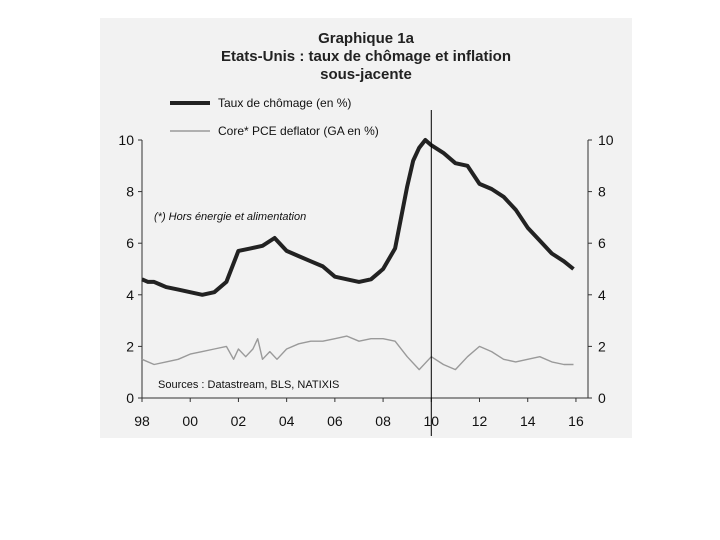 This screenshot has width=720, height=540. I want to click on chart-annotation: (*) Hors énergie et alimentation, so click(230, 217).